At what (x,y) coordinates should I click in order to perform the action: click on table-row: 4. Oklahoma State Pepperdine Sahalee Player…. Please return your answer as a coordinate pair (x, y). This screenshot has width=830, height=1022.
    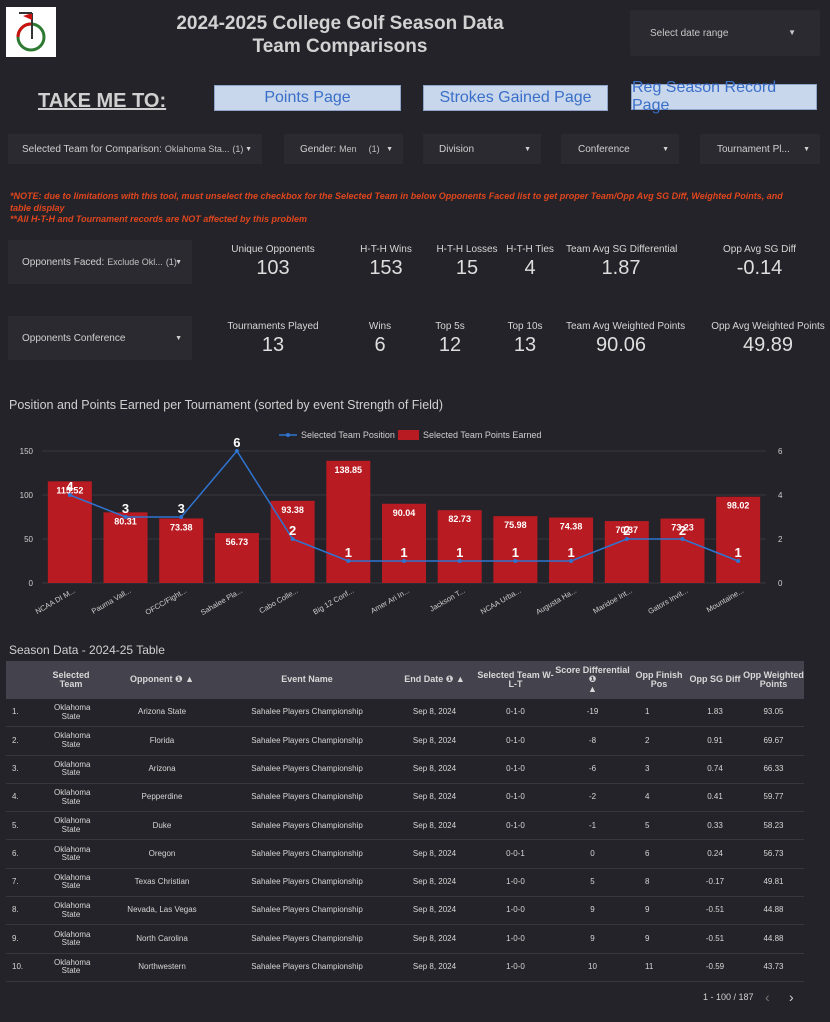
    Looking at the image, I should click on (405, 798).